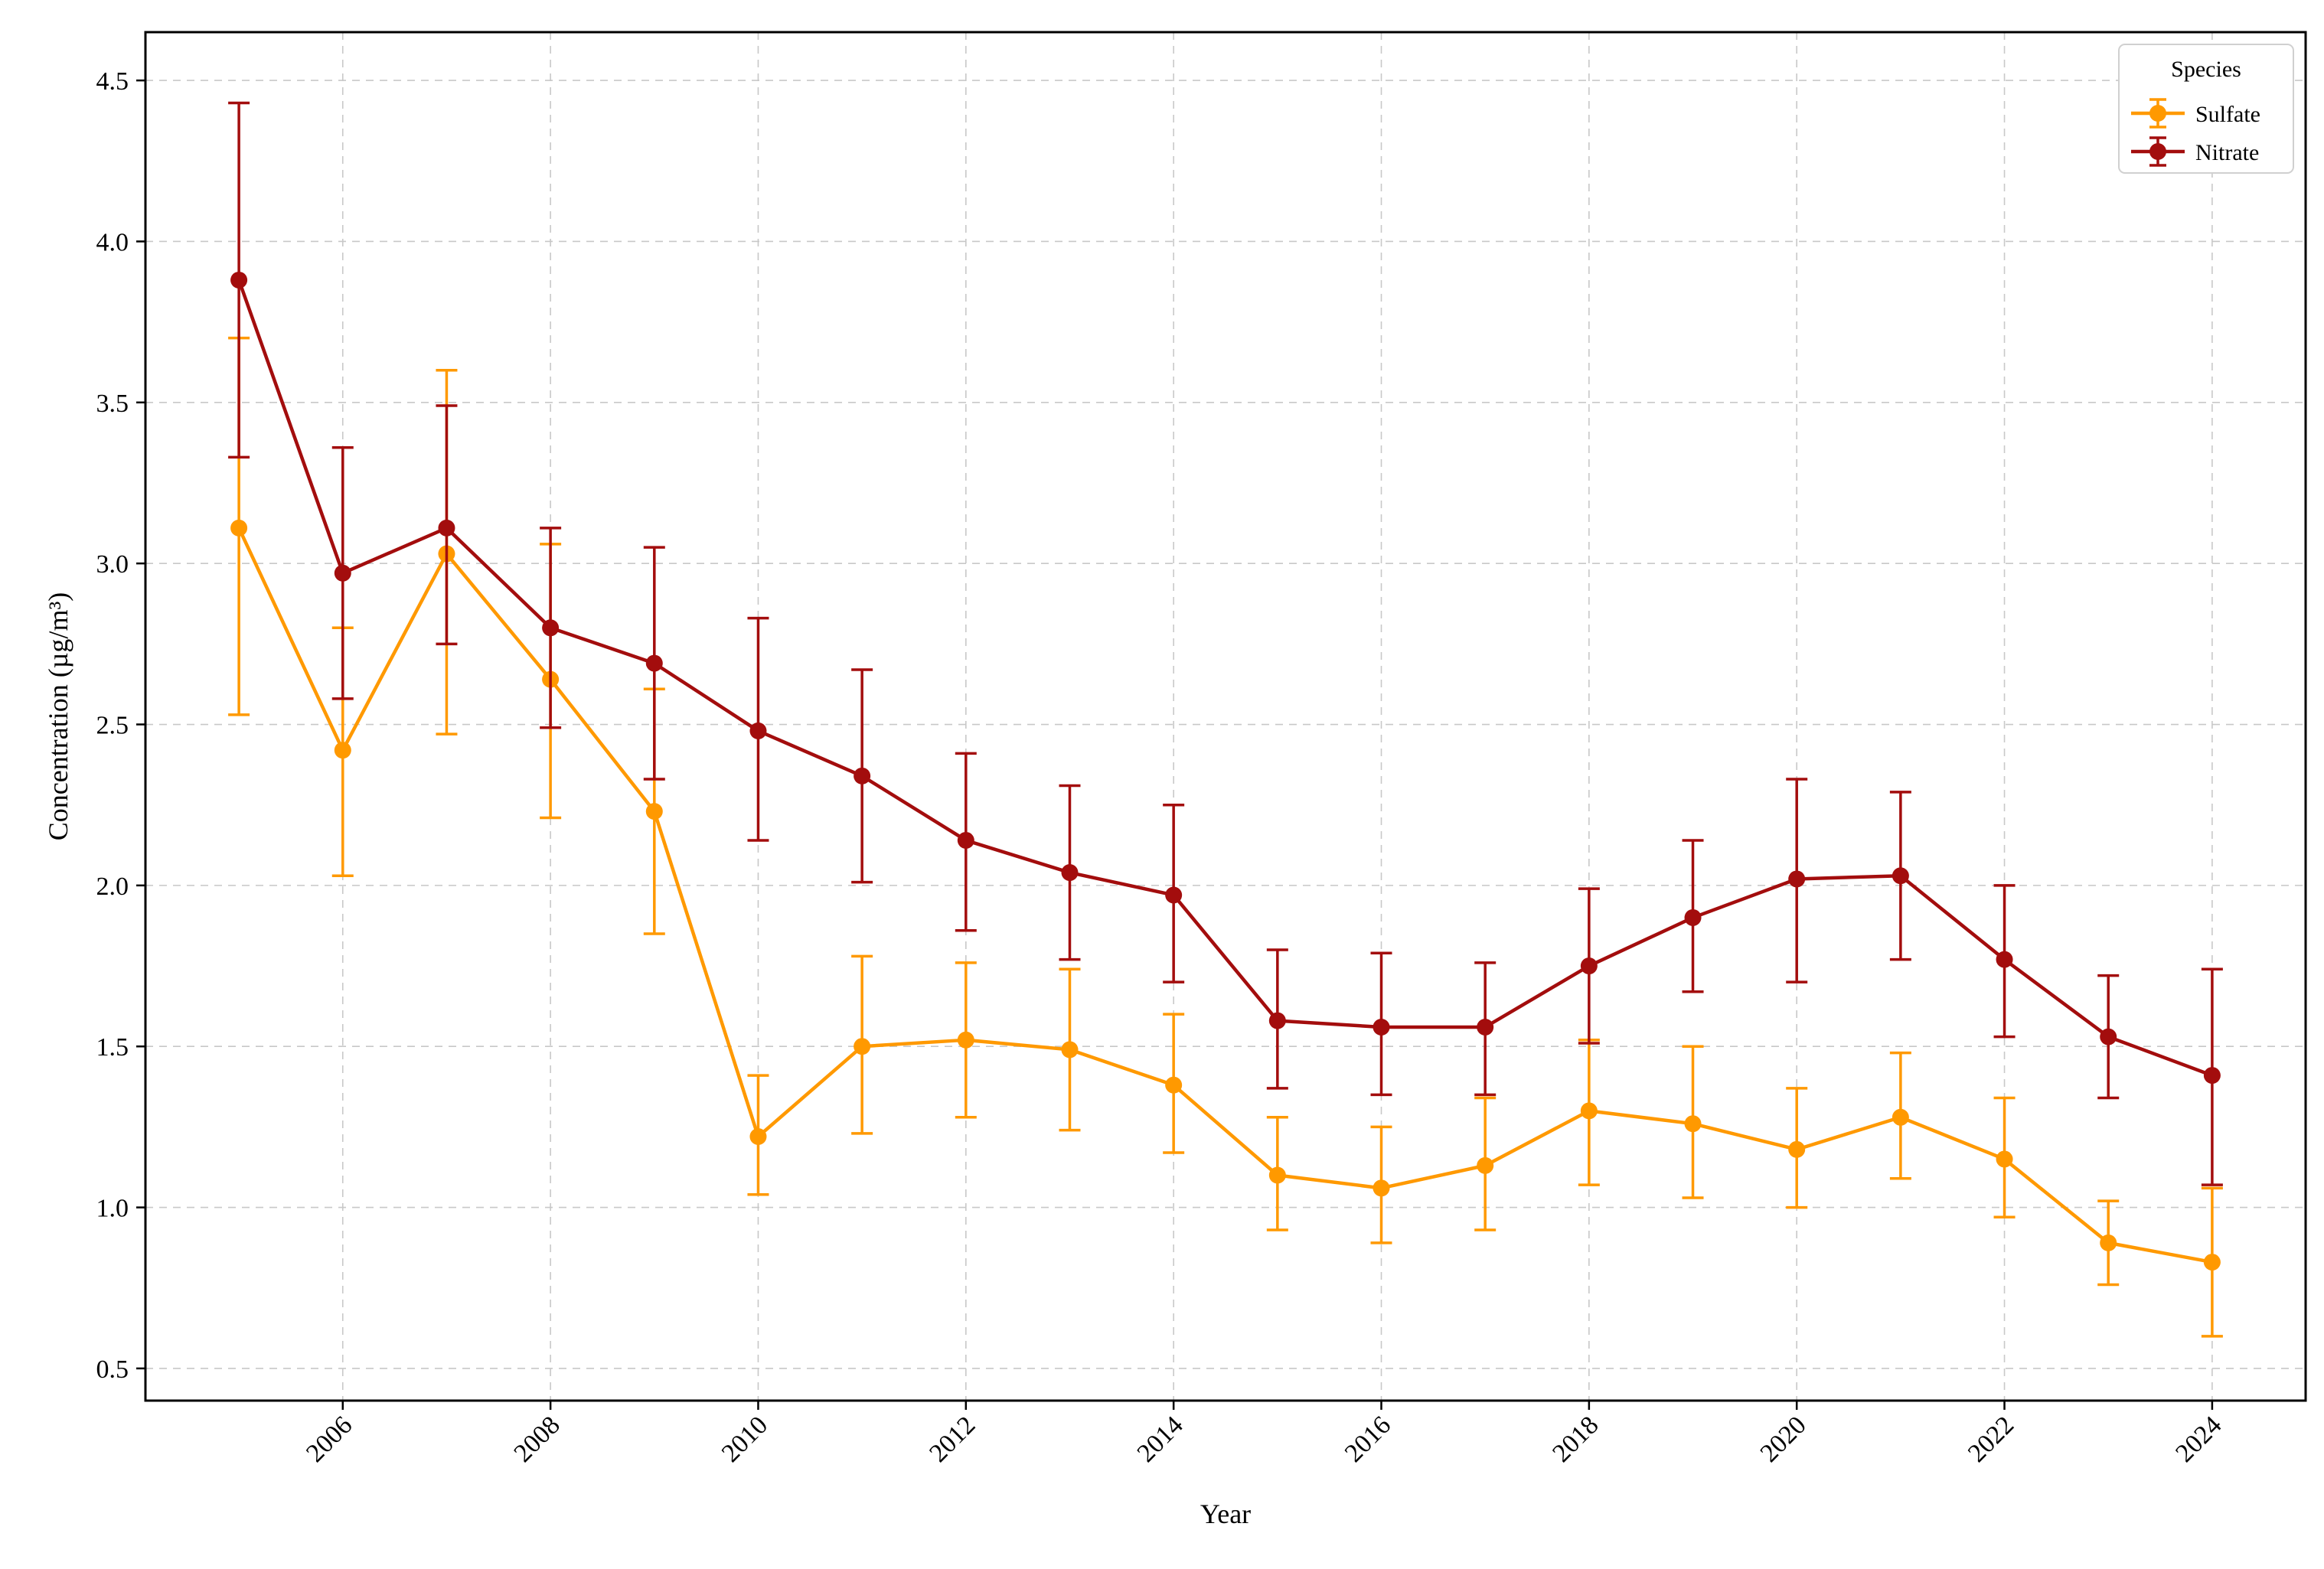 This screenshot has width=2324, height=1569. I want to click on y-tick-label: 0.5, so click(112, 1369).